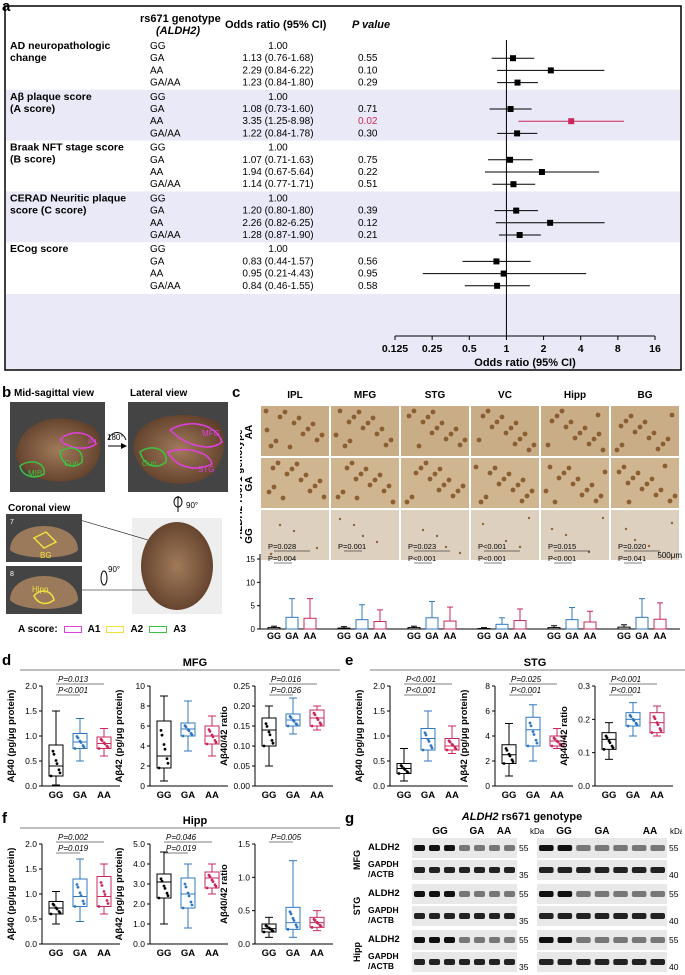  What do you see at coordinates (104, 795) in the screenshot?
I see `x-label: AA` at bounding box center [104, 795].